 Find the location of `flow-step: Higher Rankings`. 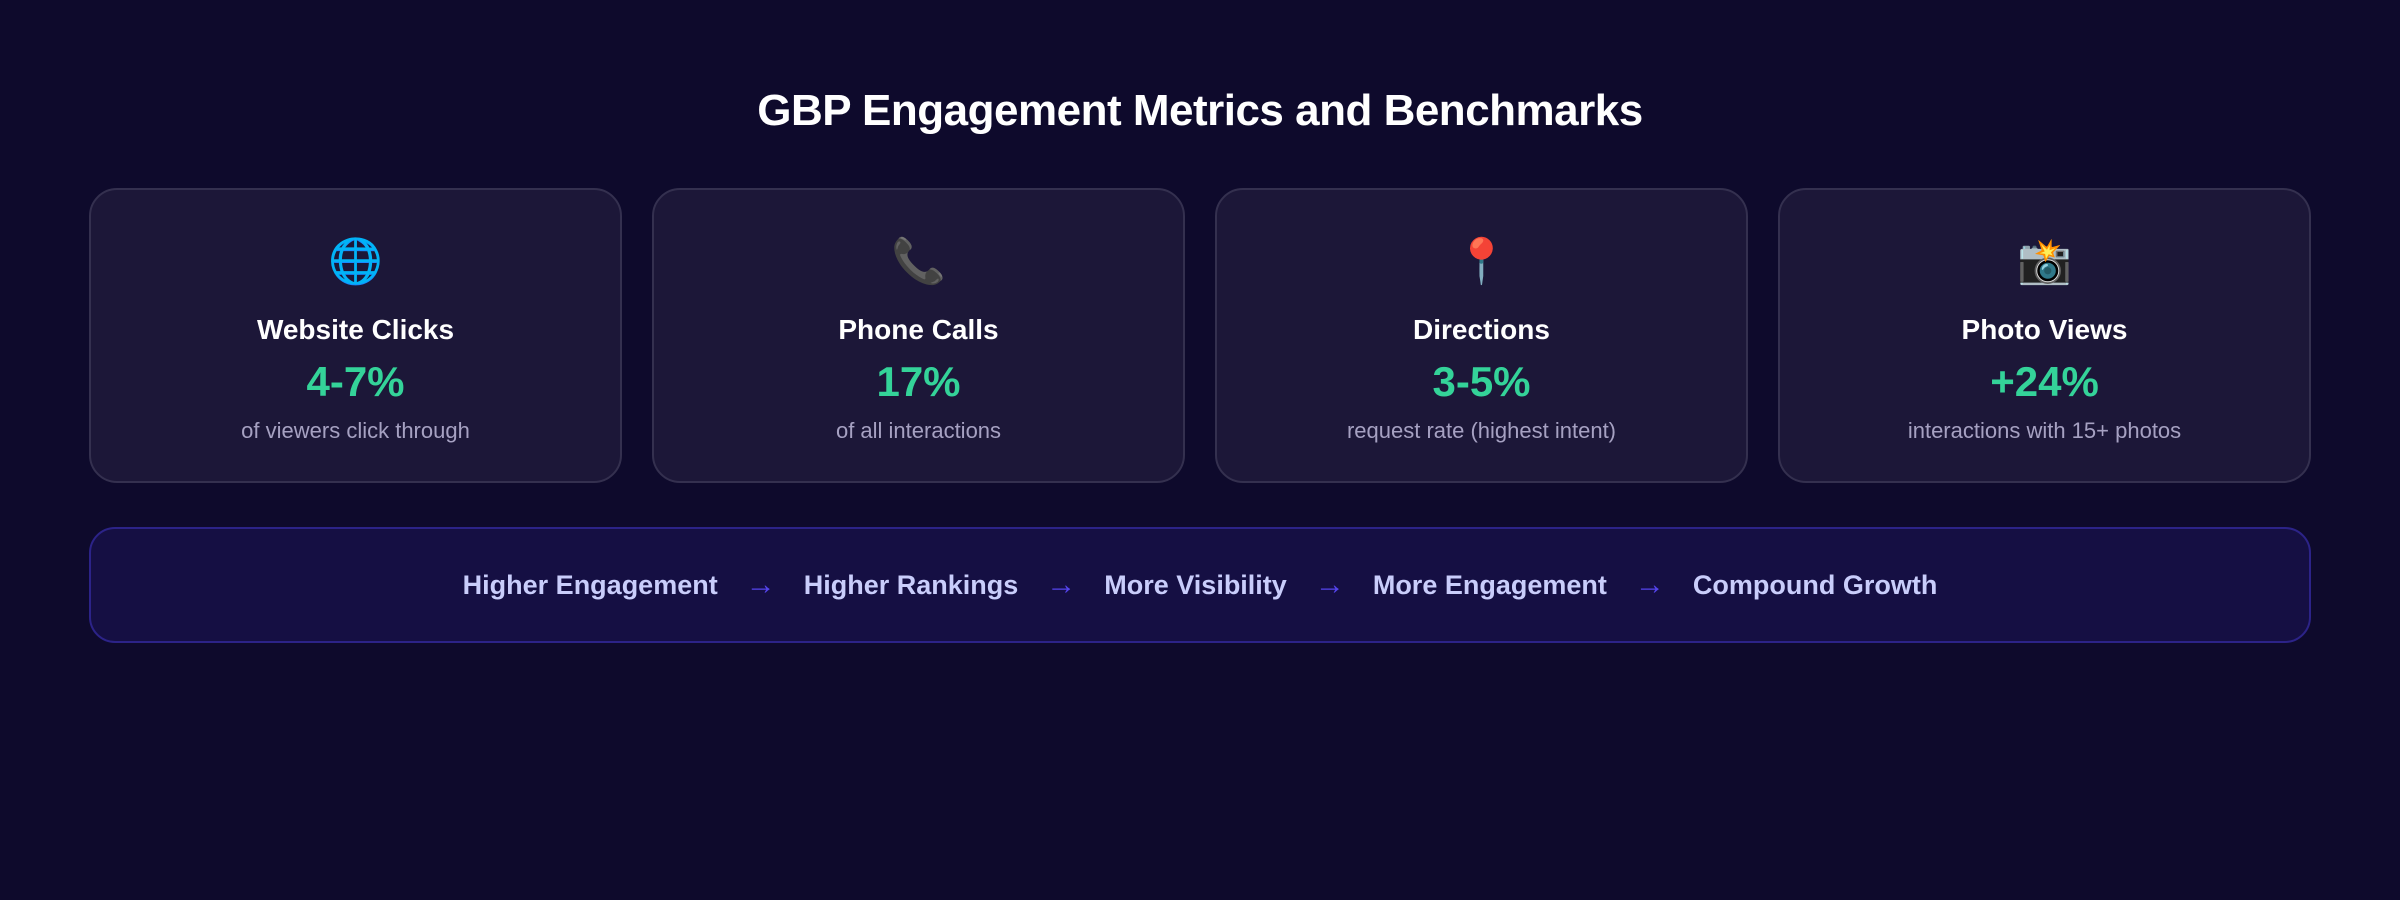

flow-step: Higher Rankings is located at coordinates (911, 584).